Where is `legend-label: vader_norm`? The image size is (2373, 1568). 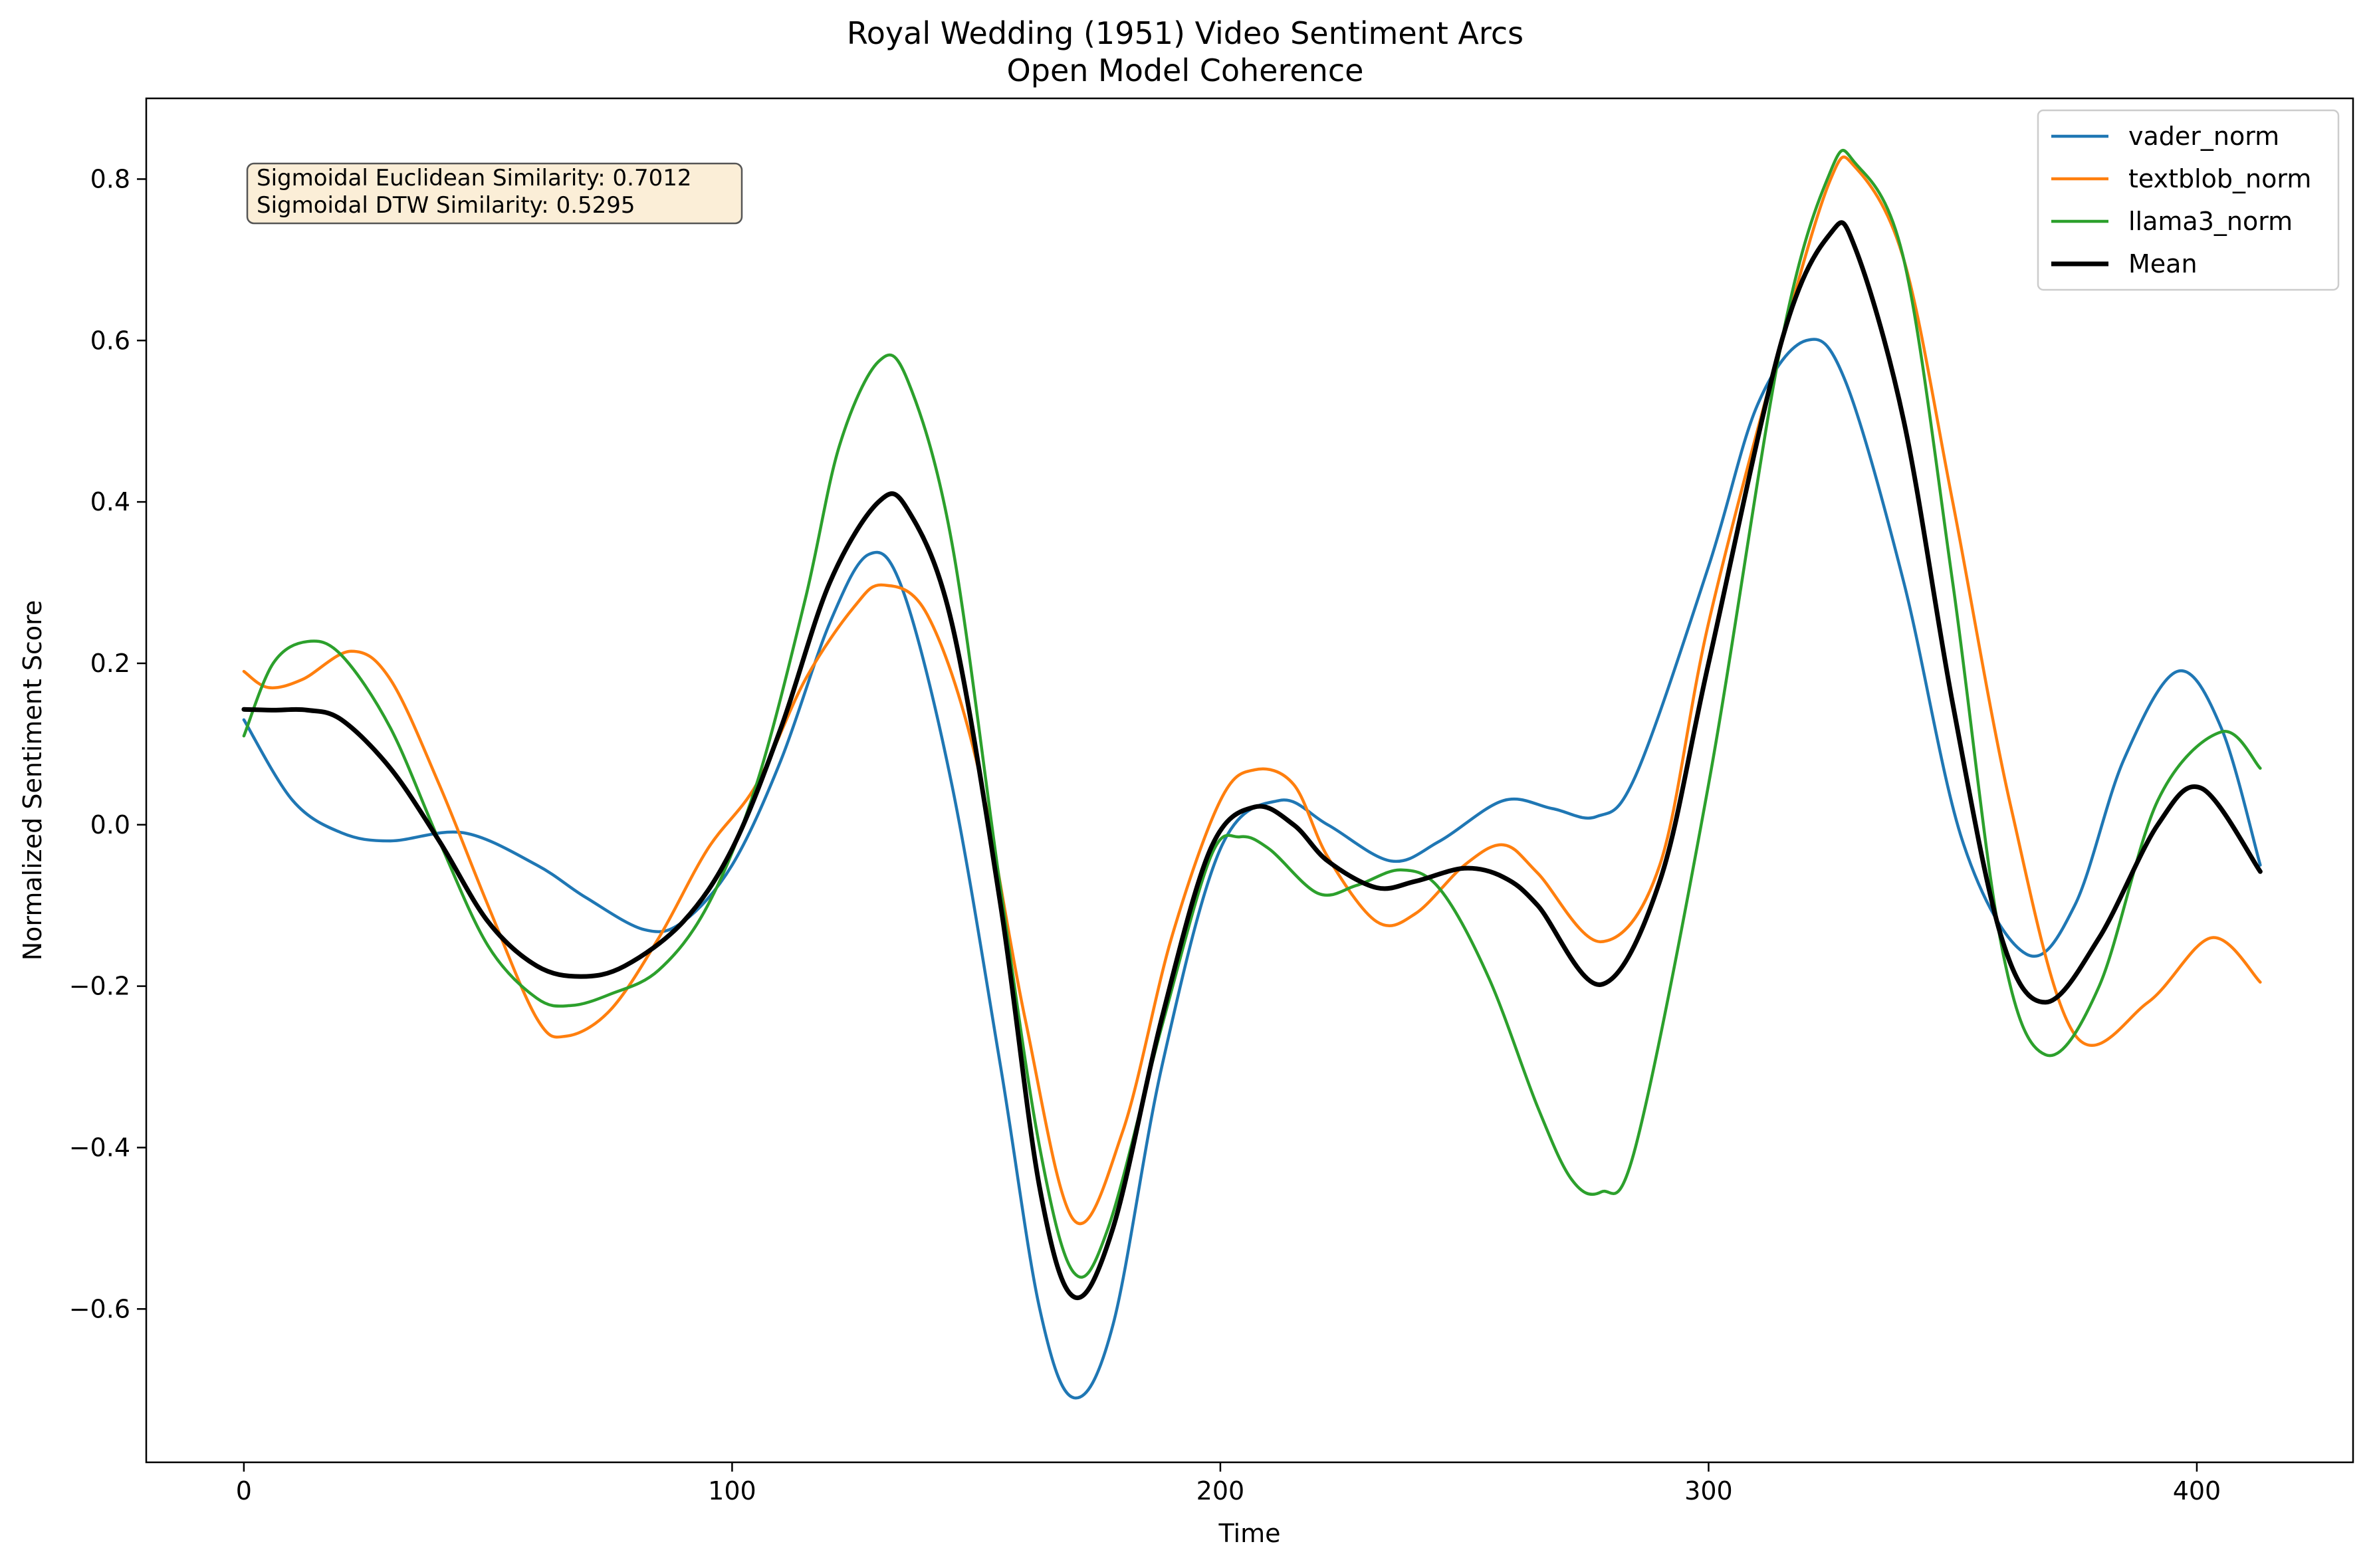 legend-label: vader_norm is located at coordinates (2203, 136).